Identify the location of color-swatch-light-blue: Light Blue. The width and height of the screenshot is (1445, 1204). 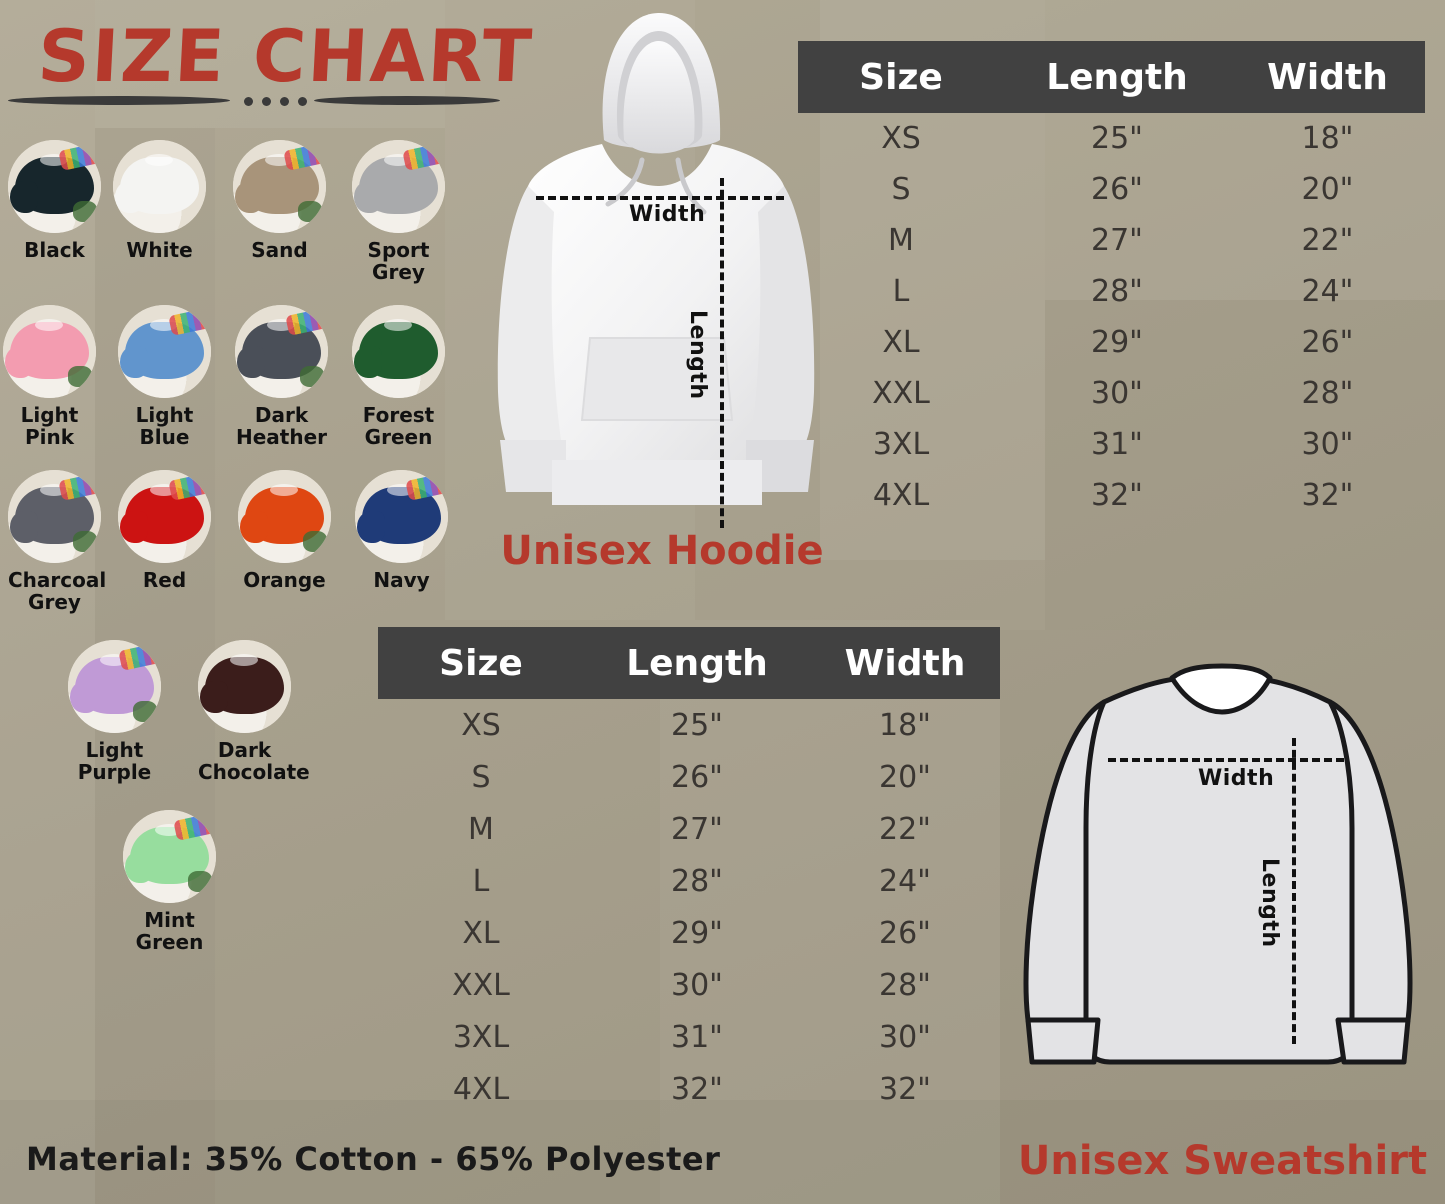
(164, 376).